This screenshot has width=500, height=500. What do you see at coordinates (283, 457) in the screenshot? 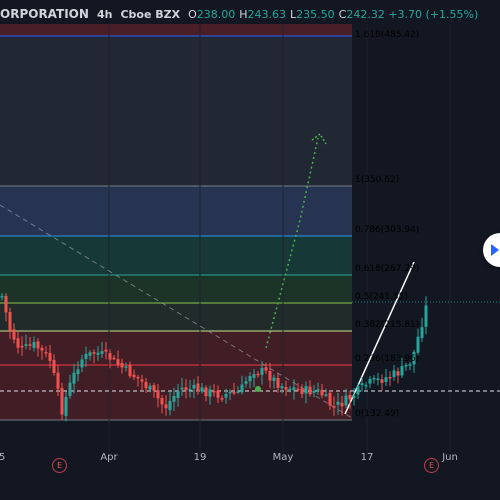
I see `x-tick: May` at bounding box center [283, 457].